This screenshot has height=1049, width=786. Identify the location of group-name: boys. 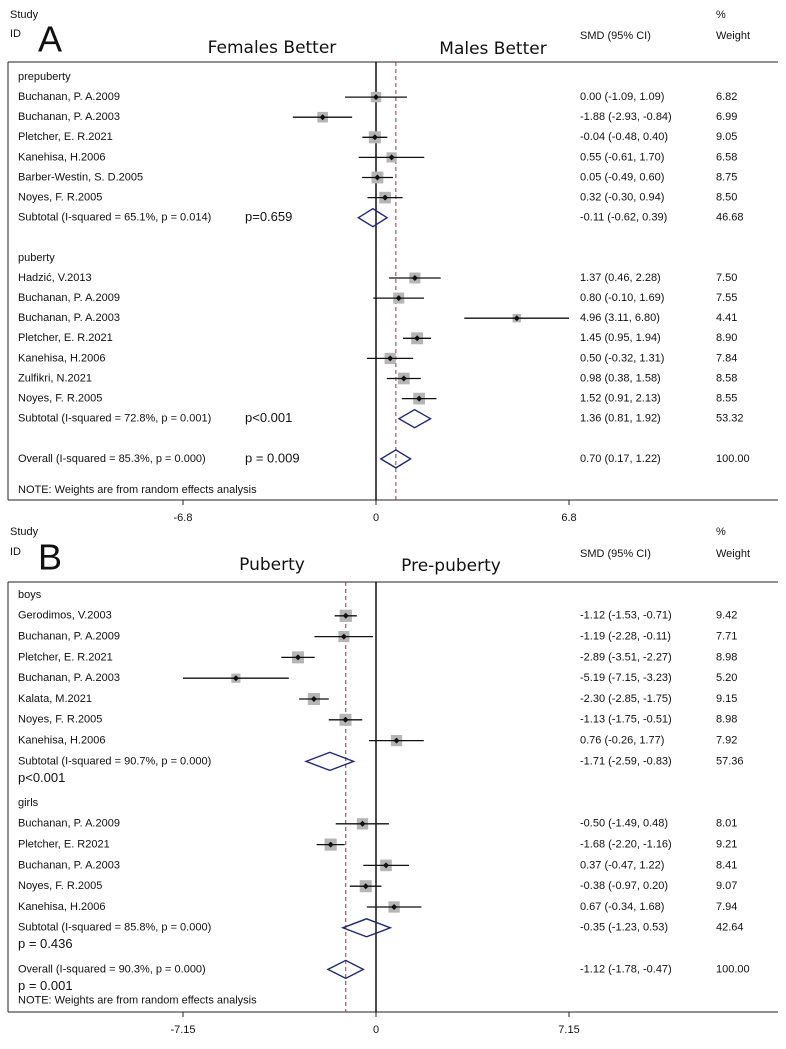
(30, 595).